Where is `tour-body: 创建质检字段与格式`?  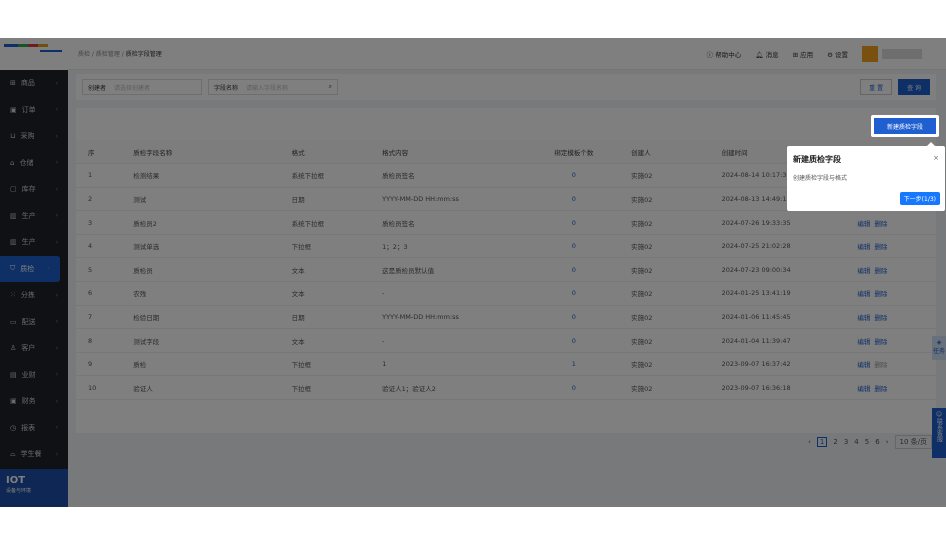
tour-body: 创建质检字段与格式 is located at coordinates (820, 178).